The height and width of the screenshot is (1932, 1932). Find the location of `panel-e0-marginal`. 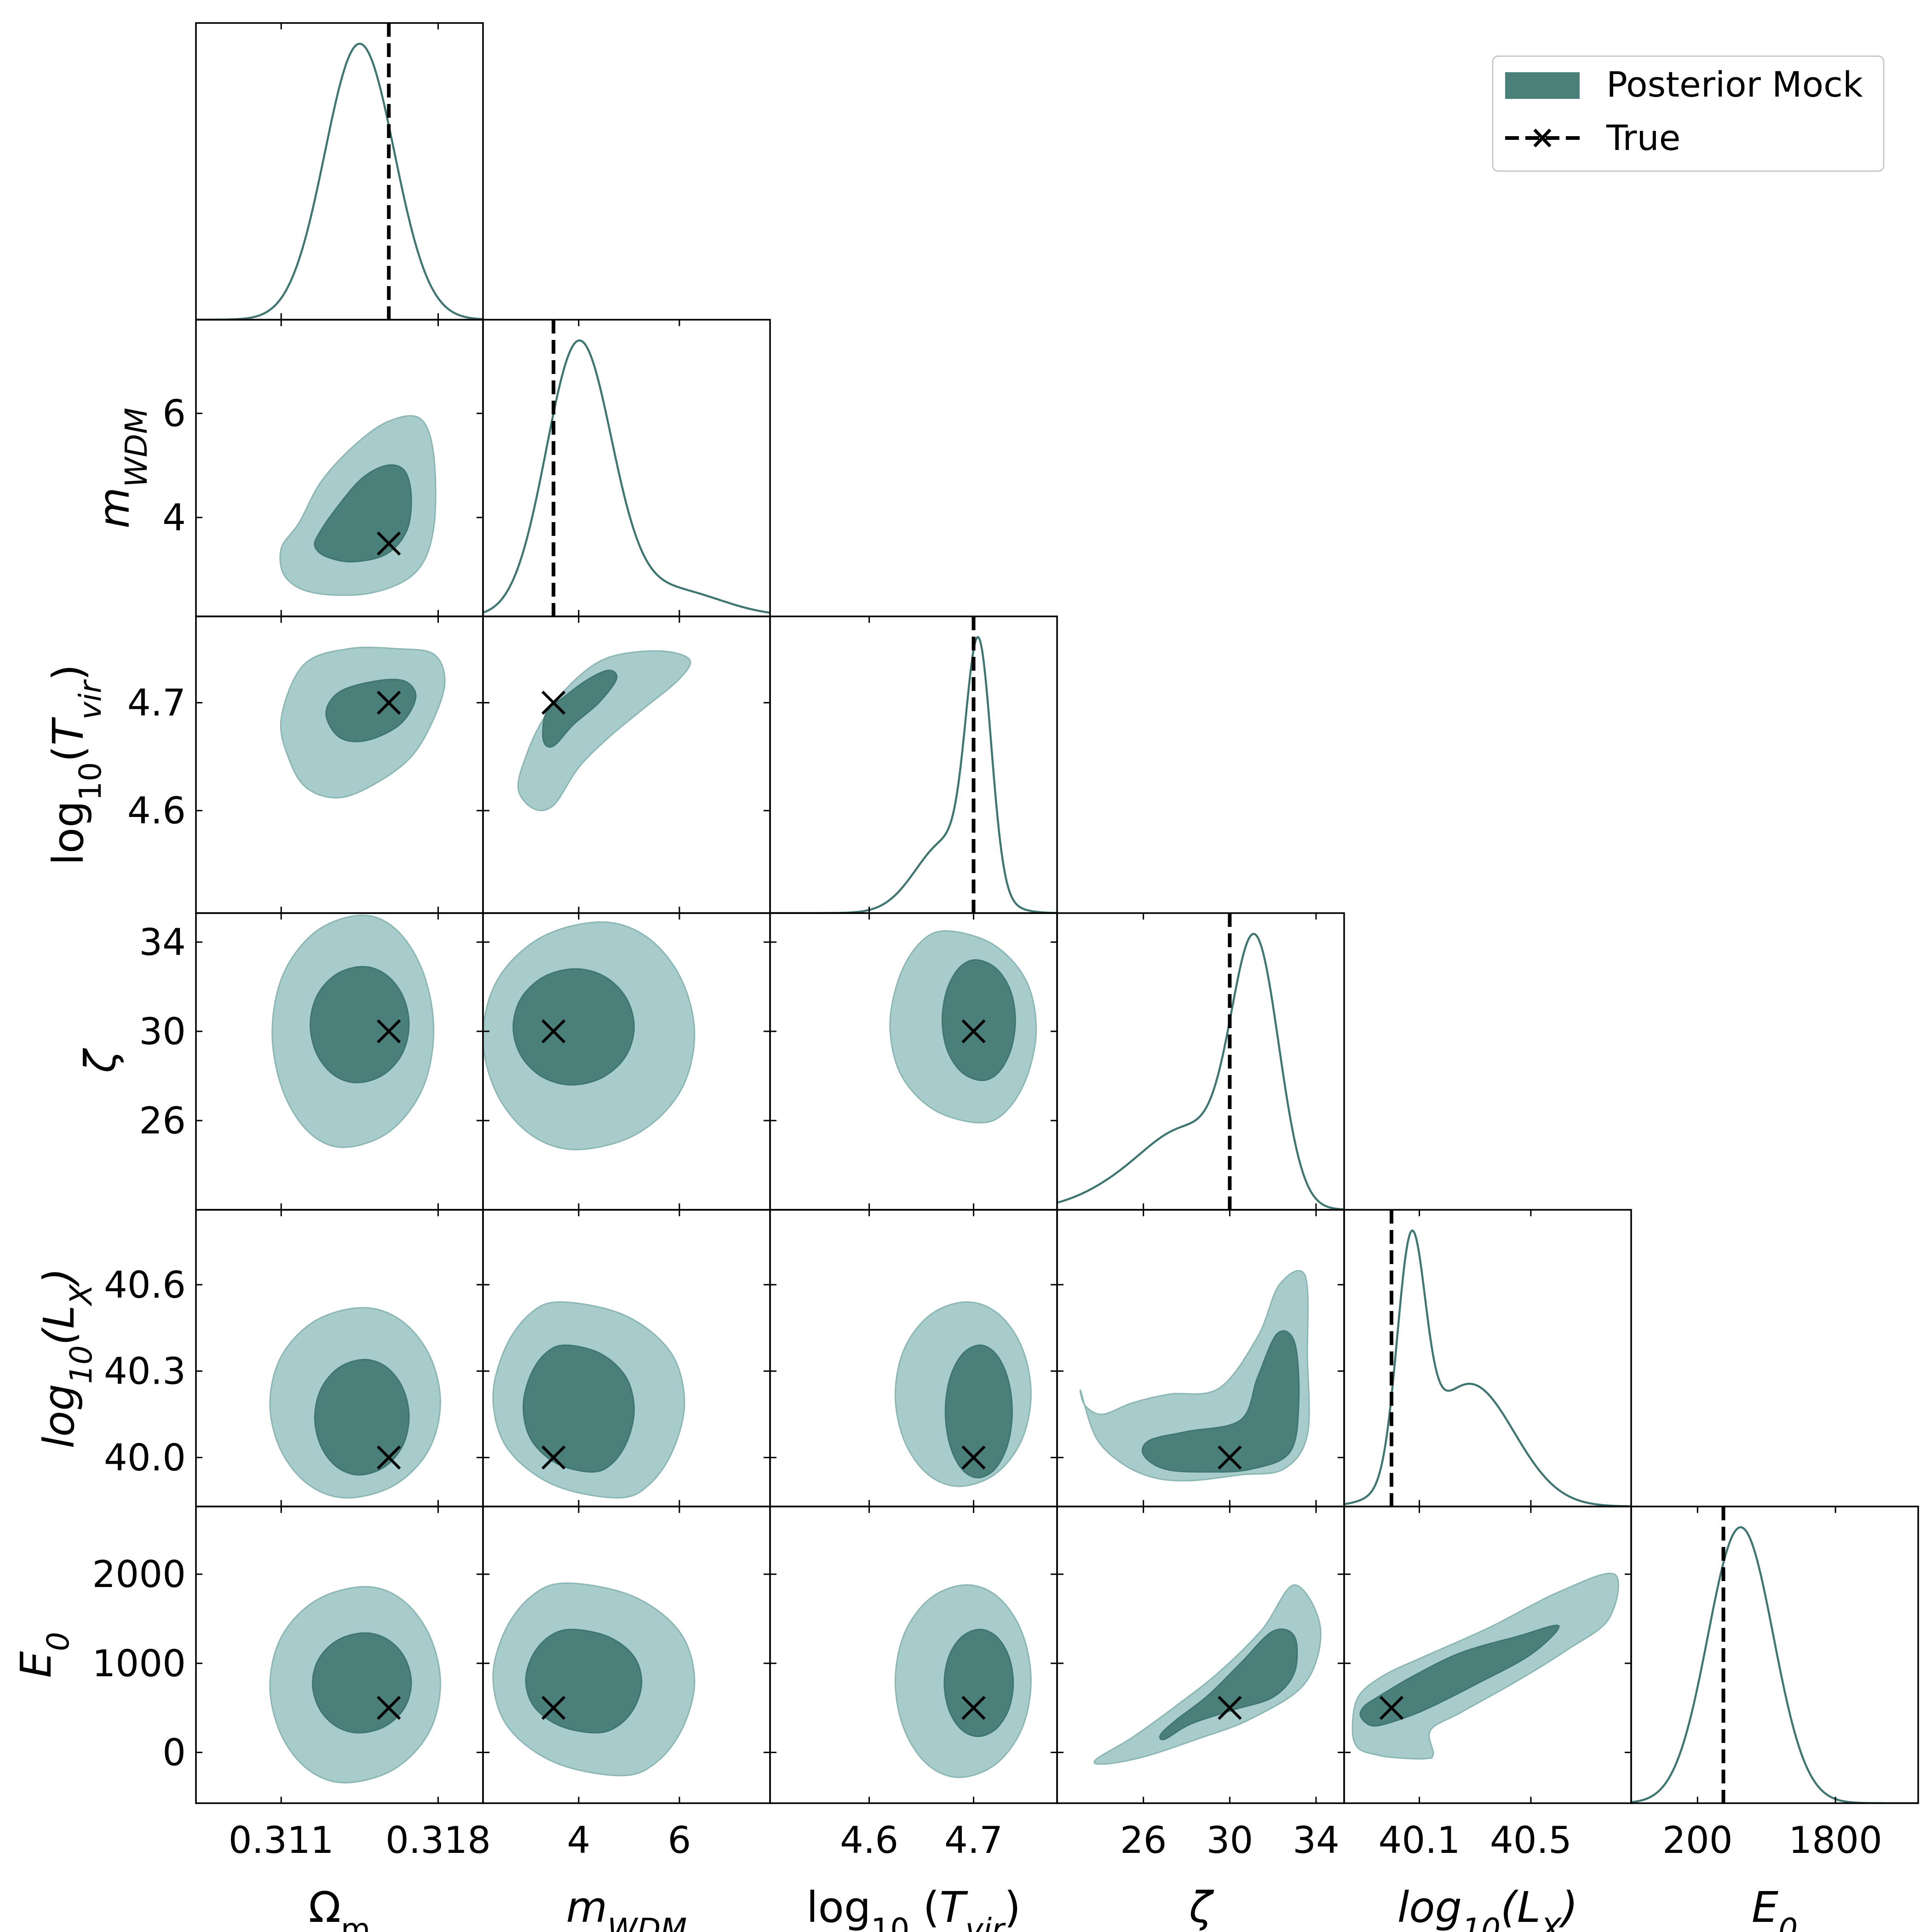

panel-e0-marginal is located at coordinates (1774, 1655).